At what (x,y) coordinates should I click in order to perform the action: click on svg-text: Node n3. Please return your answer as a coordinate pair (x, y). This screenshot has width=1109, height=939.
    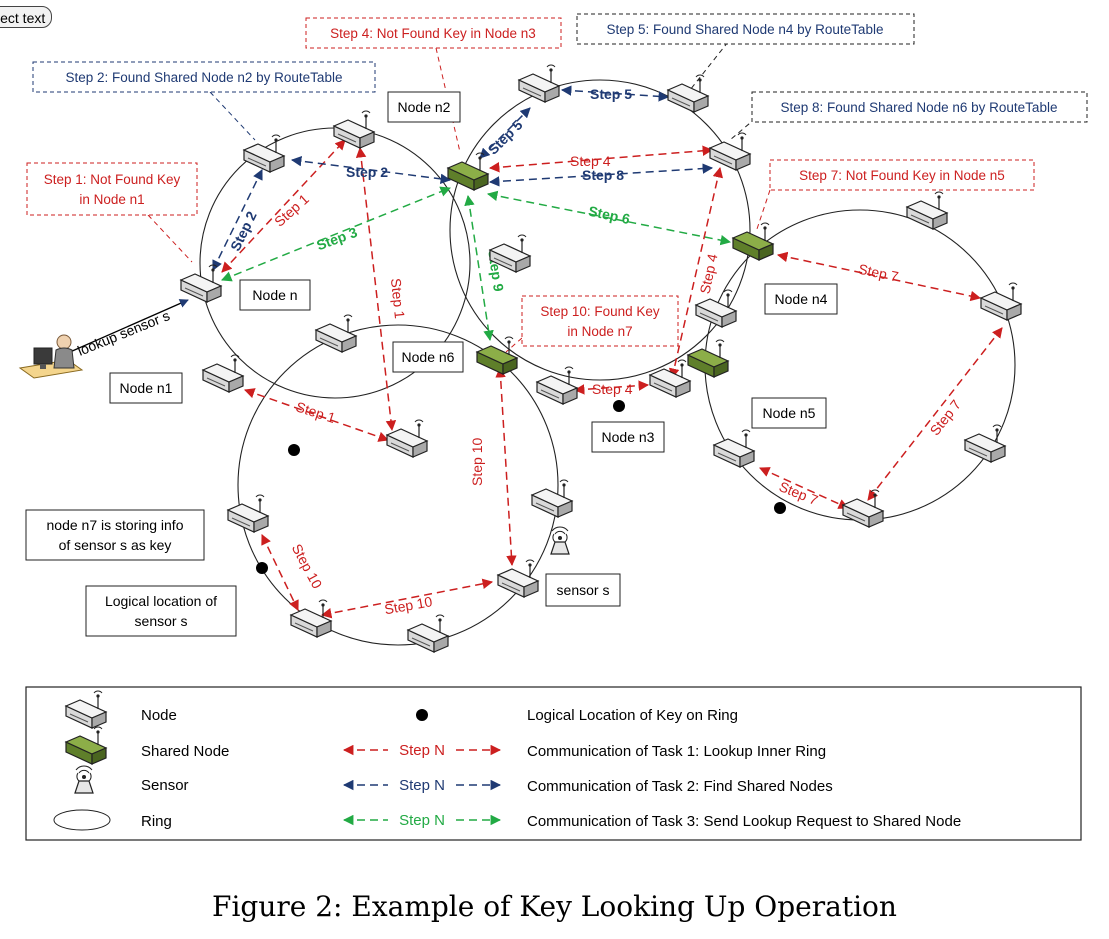
    Looking at the image, I should click on (628, 437).